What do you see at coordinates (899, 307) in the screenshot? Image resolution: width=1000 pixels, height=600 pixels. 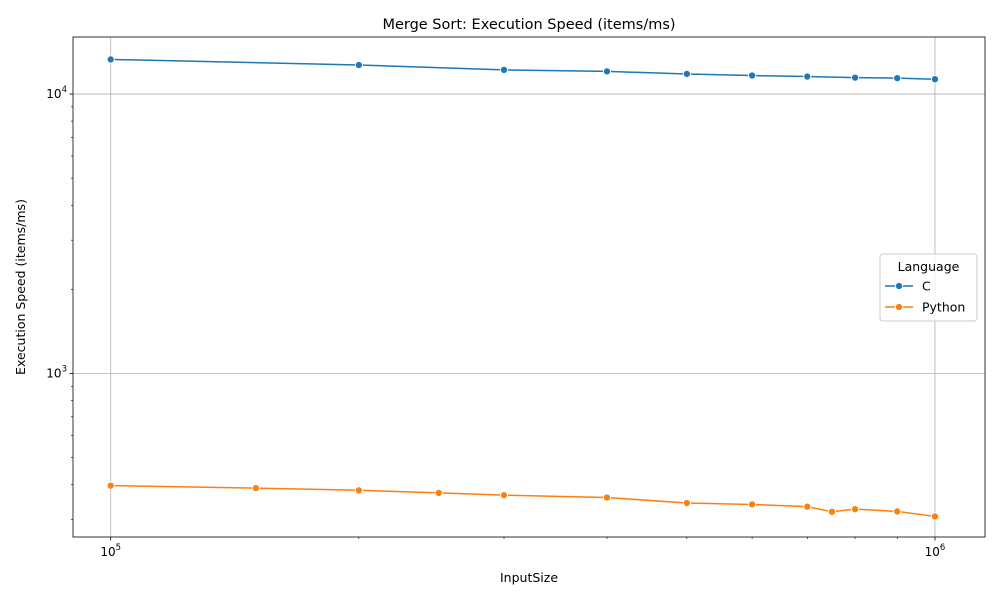 I see `legend-marker-python` at bounding box center [899, 307].